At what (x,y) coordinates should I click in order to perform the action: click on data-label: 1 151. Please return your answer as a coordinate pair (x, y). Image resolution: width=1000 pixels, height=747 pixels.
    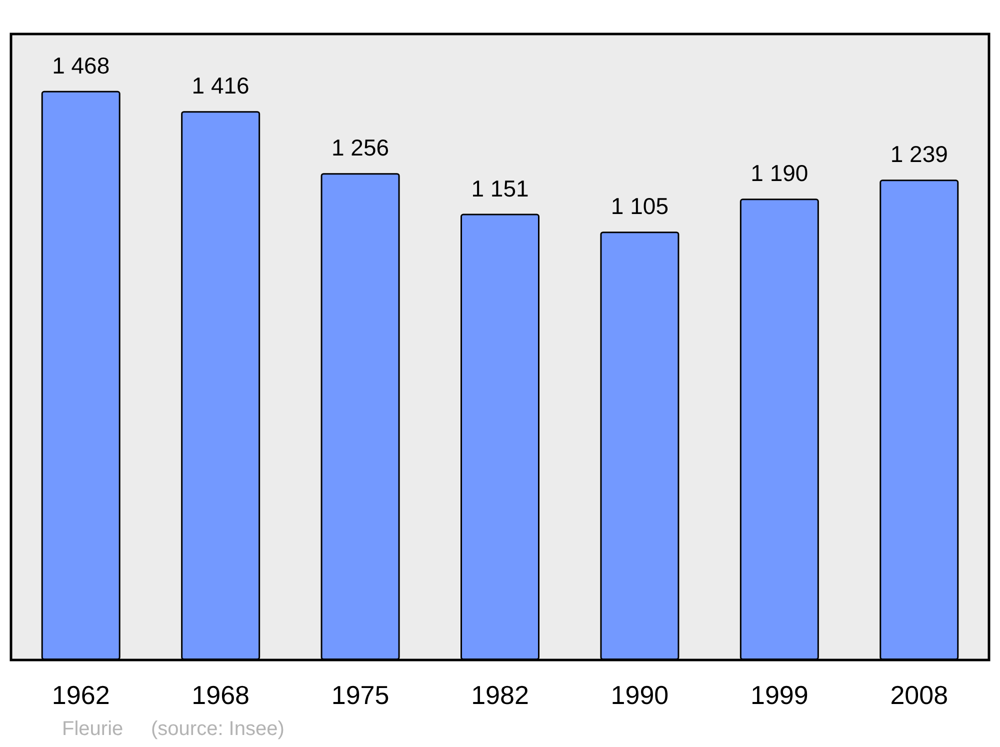
    Looking at the image, I should click on (500, 188).